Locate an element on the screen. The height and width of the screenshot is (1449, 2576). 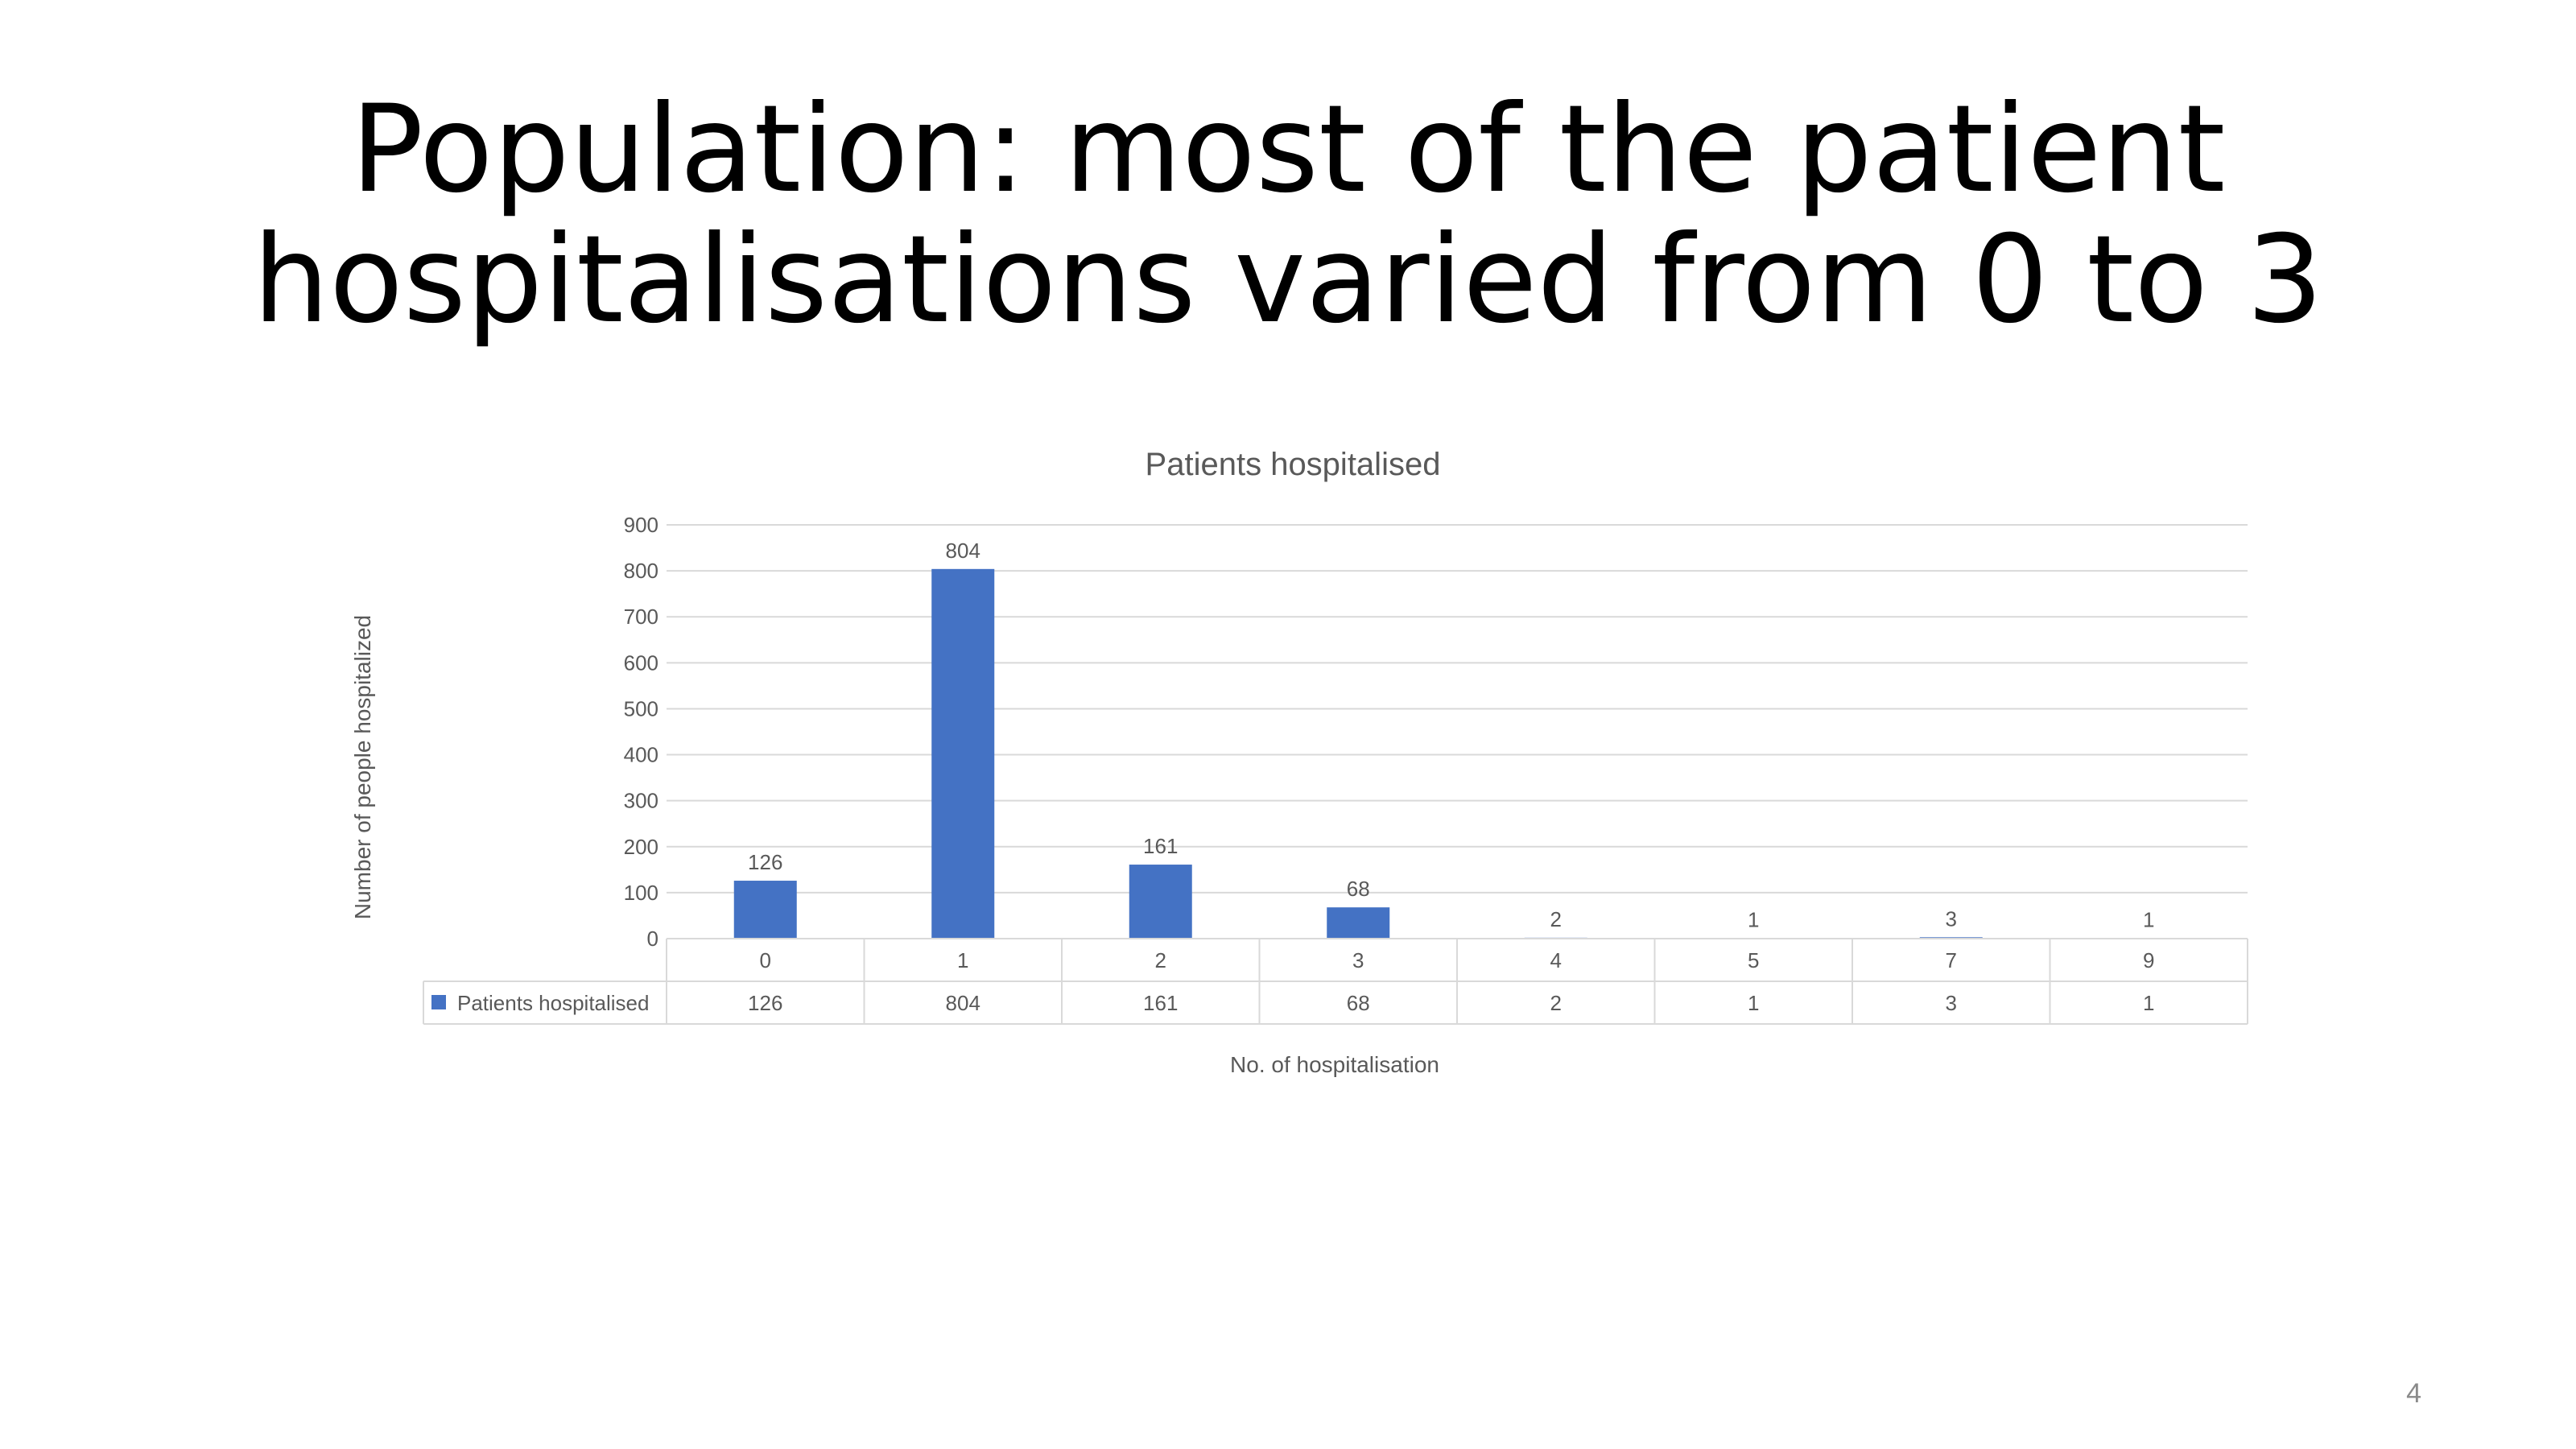
data-label: 3 is located at coordinates (1951, 918).